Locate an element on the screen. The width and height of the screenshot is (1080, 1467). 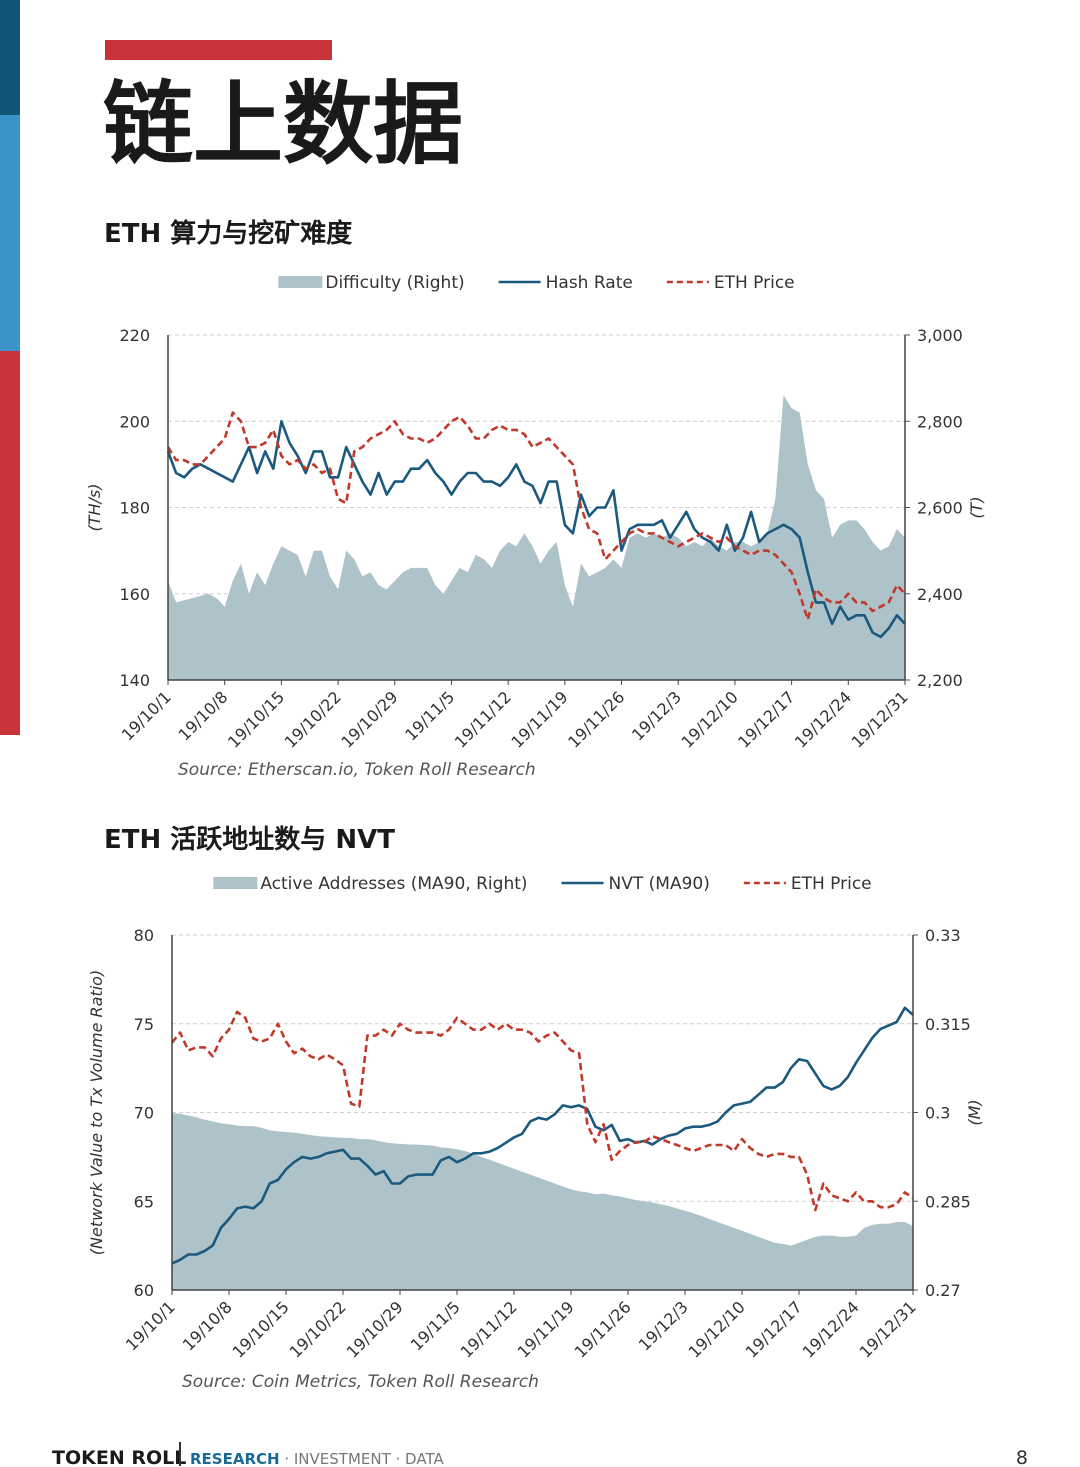
legend: Difficulty (Right) Hash Rate ETH Price is located at coordinates (536, 283).